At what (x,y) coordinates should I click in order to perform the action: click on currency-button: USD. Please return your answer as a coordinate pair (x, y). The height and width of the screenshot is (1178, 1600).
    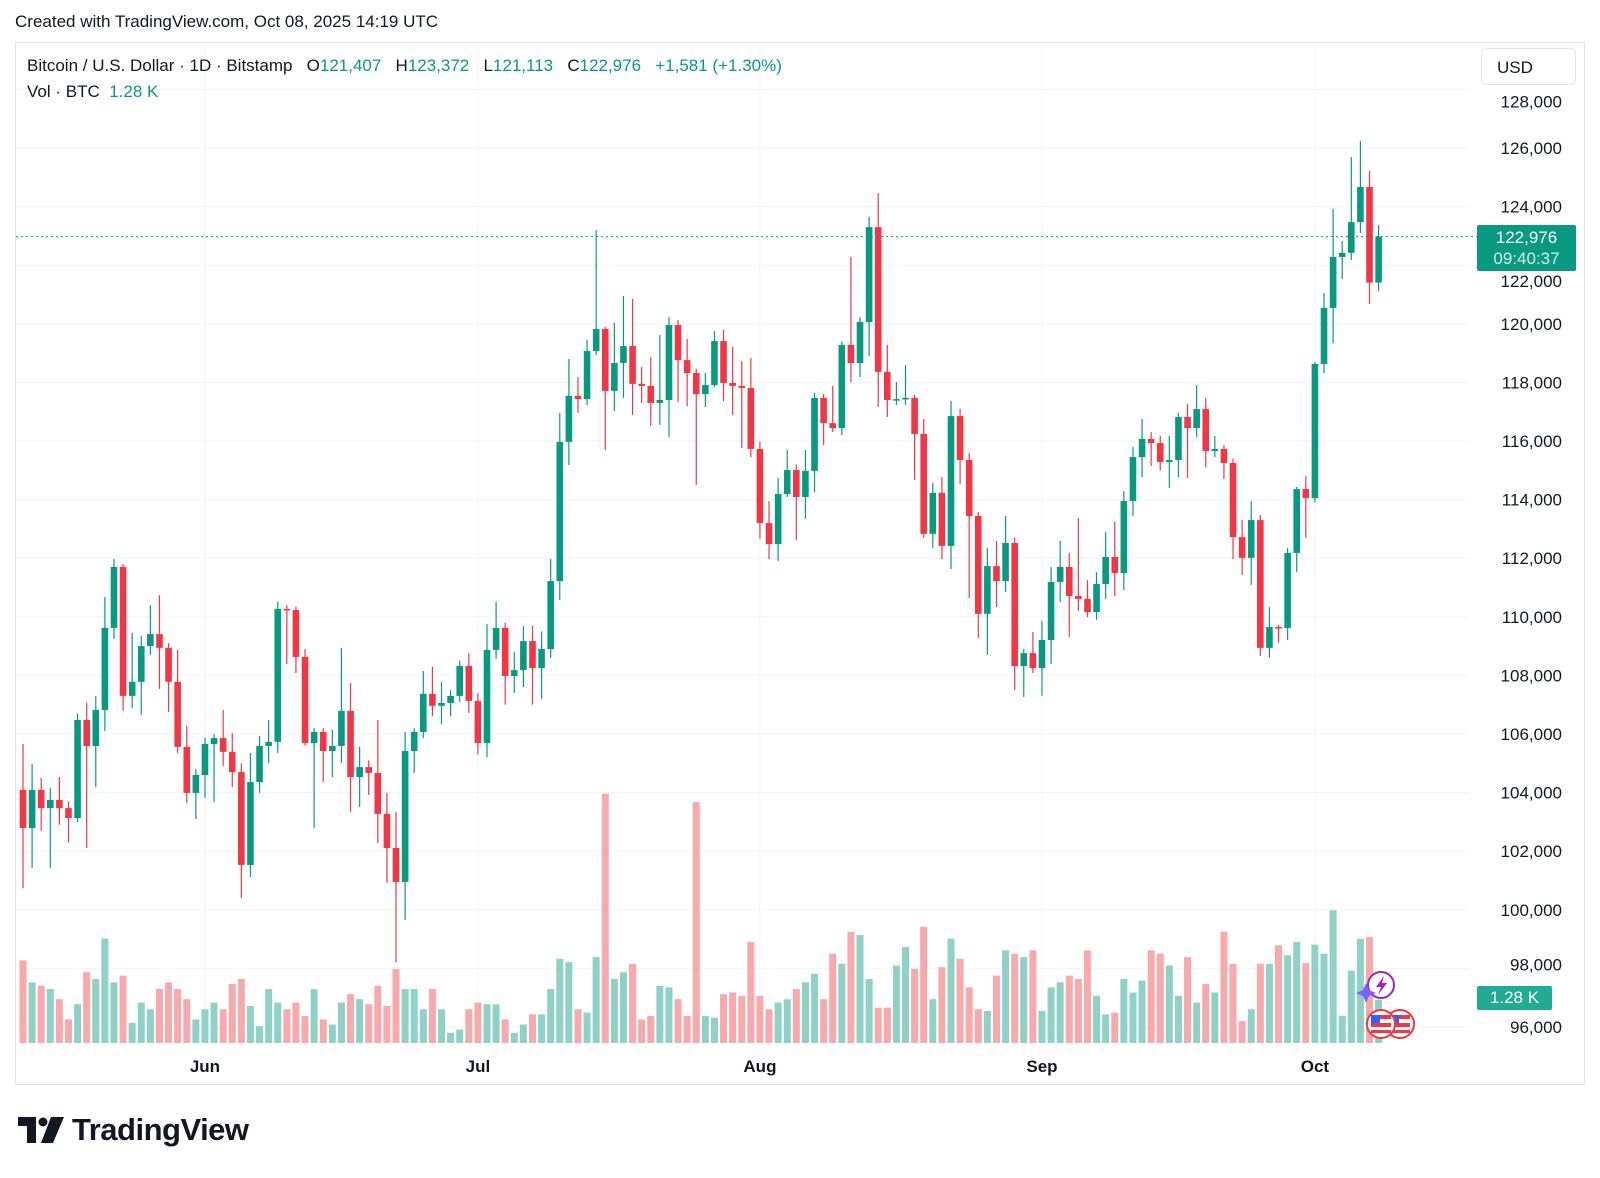
    Looking at the image, I should click on (1528, 66).